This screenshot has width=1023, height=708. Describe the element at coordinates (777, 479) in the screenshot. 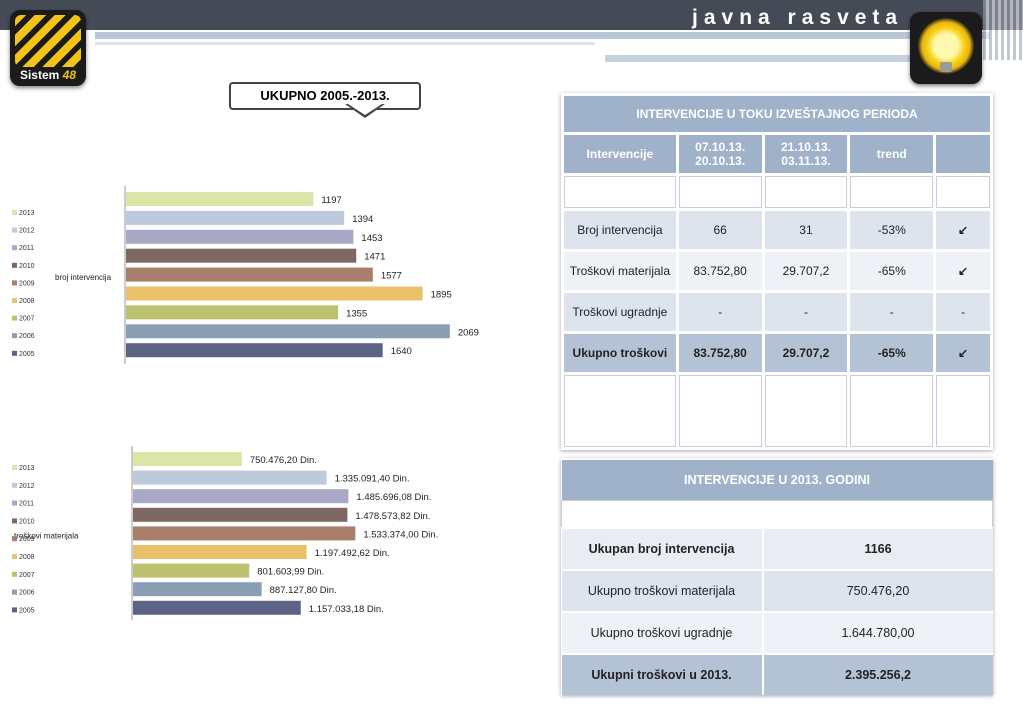

I see `year-table-title: INTERVENCIJE U 2013. GODINI` at that location.